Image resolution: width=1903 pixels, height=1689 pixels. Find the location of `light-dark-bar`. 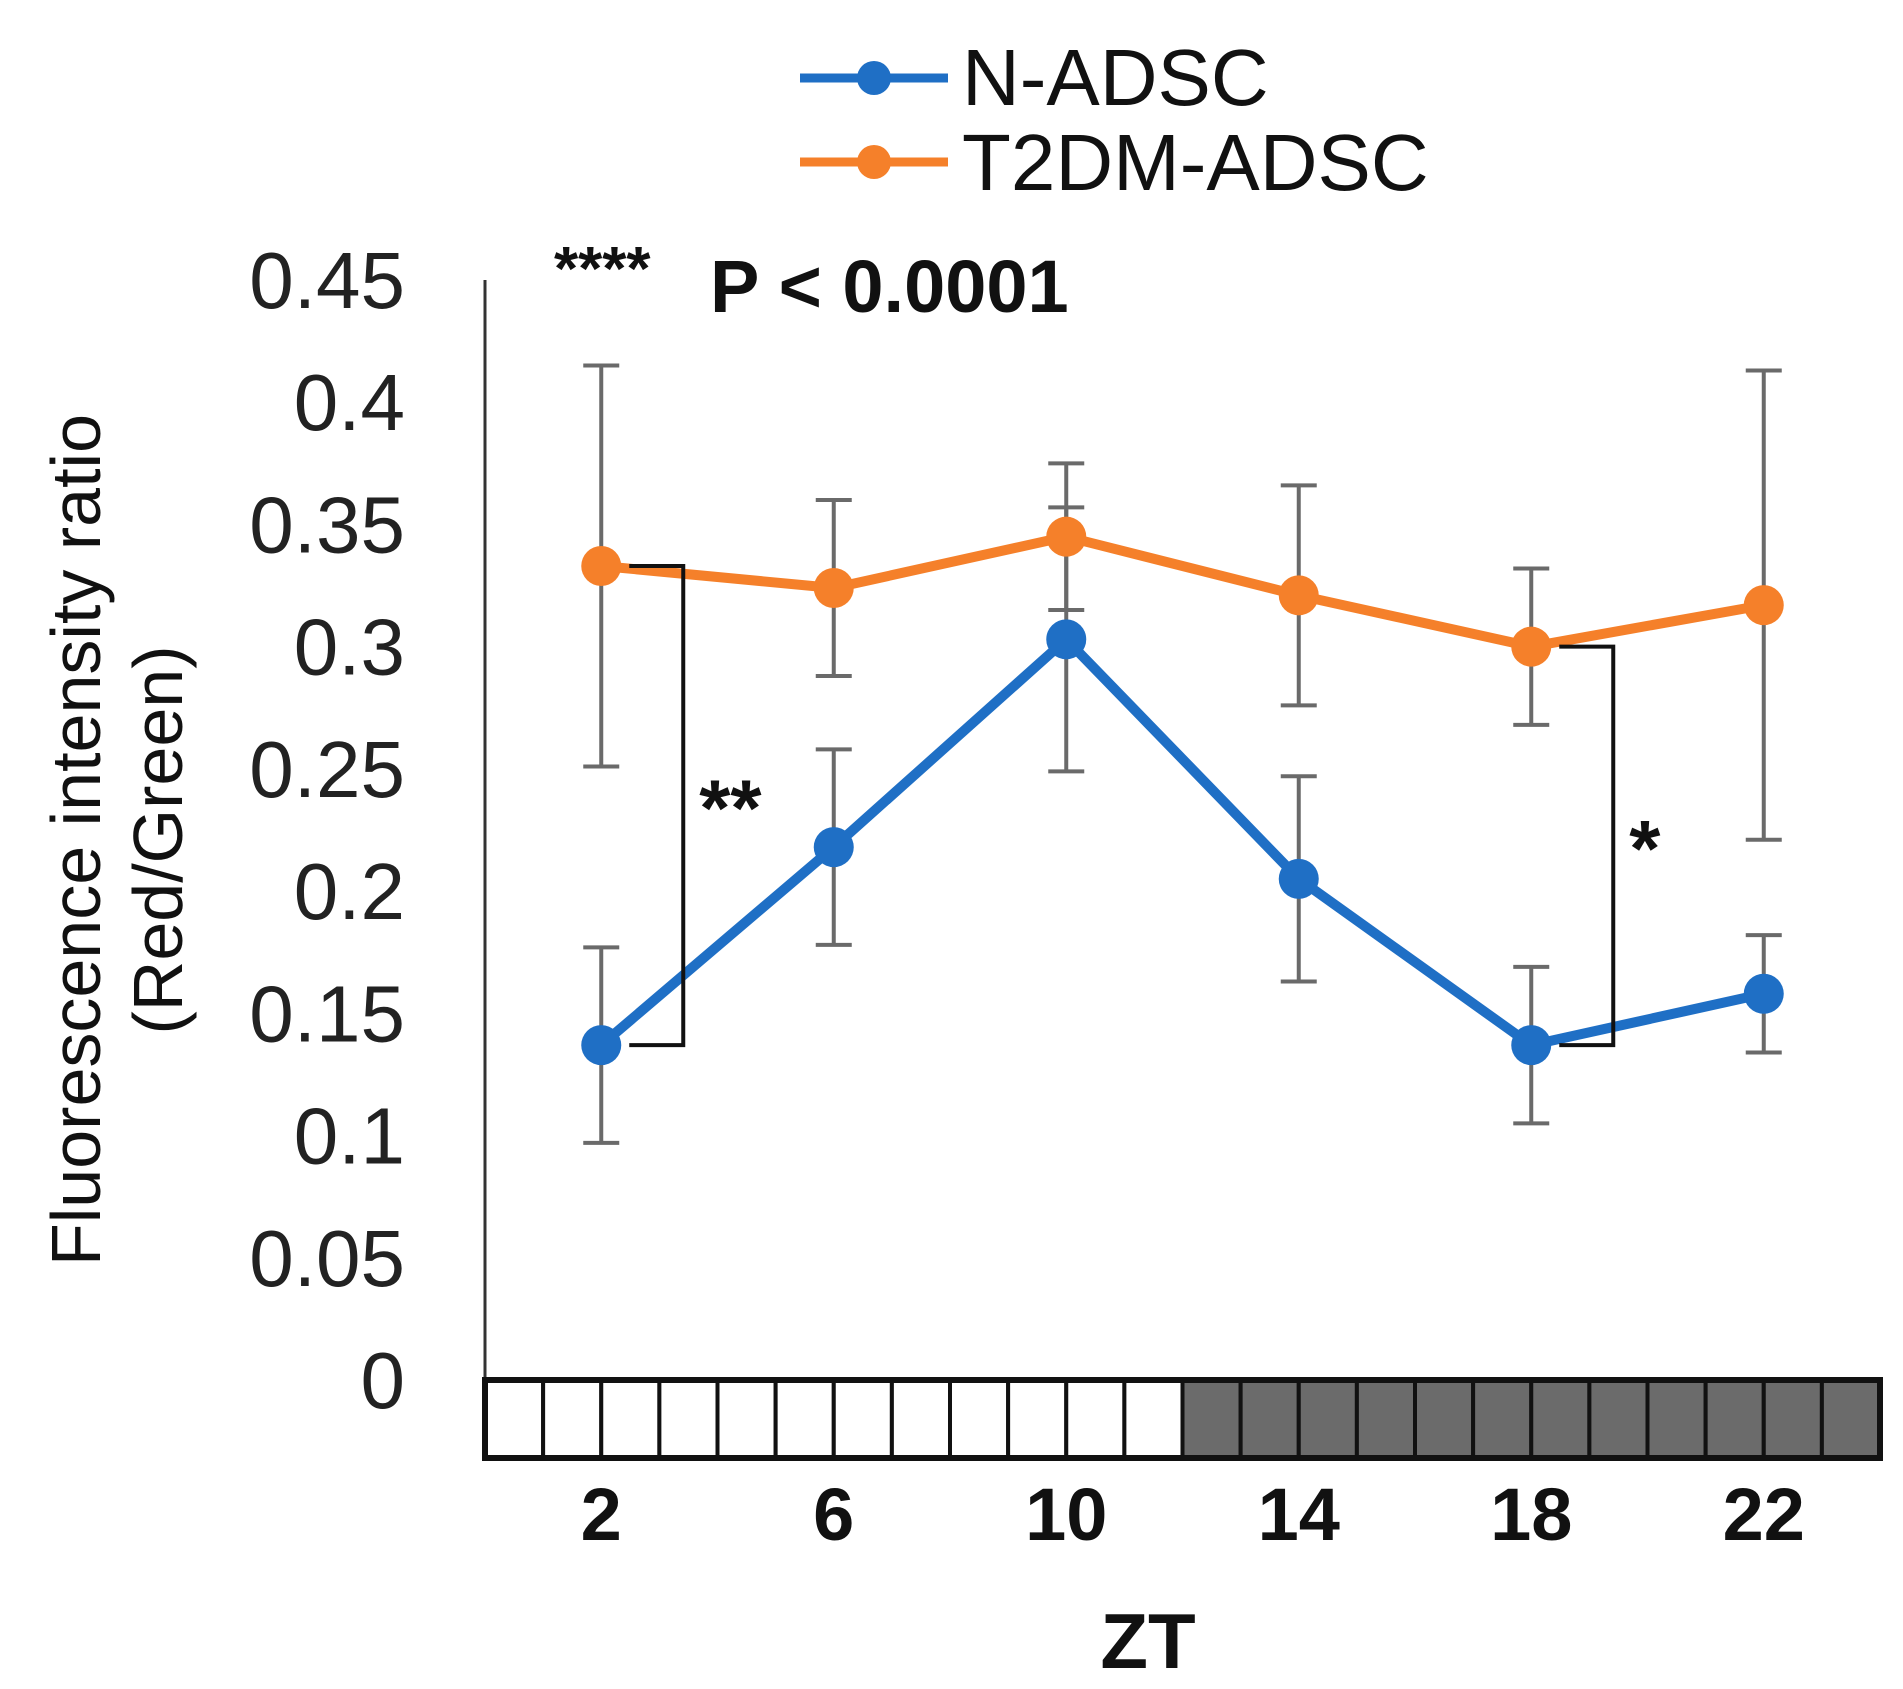

light-dark-bar is located at coordinates (1182, 1419).